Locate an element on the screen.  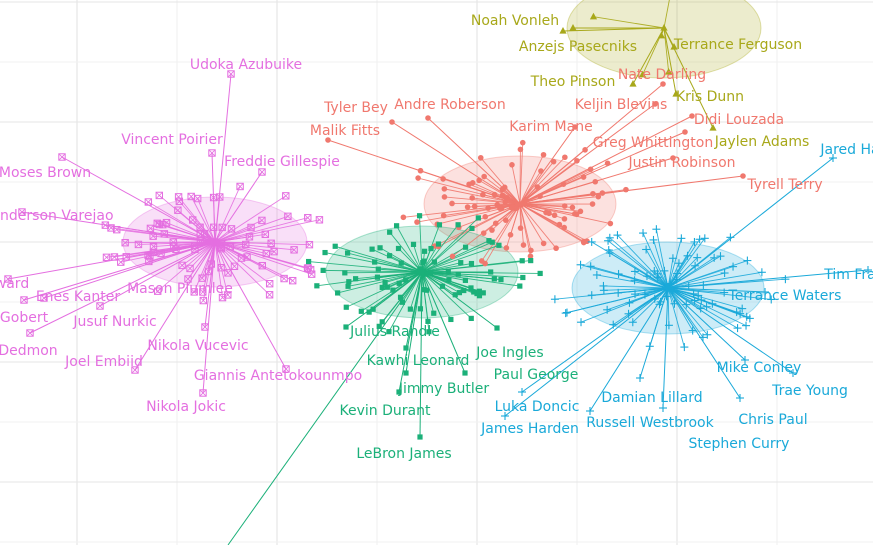
point-label: Udoka Azubuike is located at coordinates (246, 65).